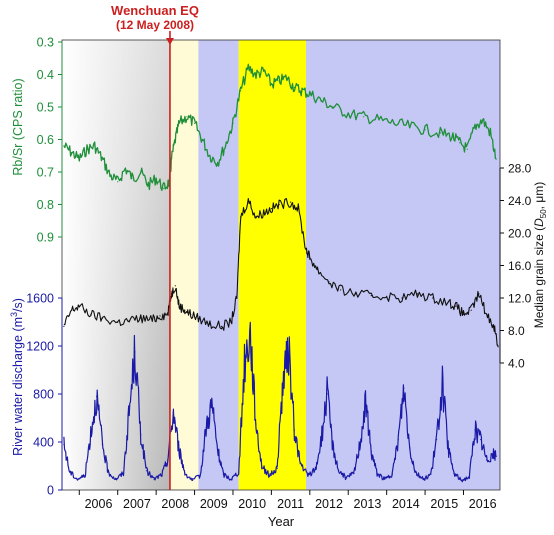 The width and height of the screenshot is (554, 535). Describe the element at coordinates (444, 504) in the screenshot. I see `year-tick-label-9: 2015` at that location.